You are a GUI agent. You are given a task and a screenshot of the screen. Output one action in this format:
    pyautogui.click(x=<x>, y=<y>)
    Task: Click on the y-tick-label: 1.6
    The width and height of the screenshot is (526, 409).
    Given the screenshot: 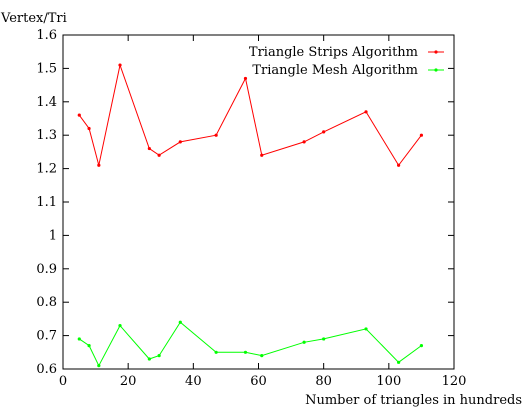 What is the action you would take?
    pyautogui.click(x=46, y=35)
    